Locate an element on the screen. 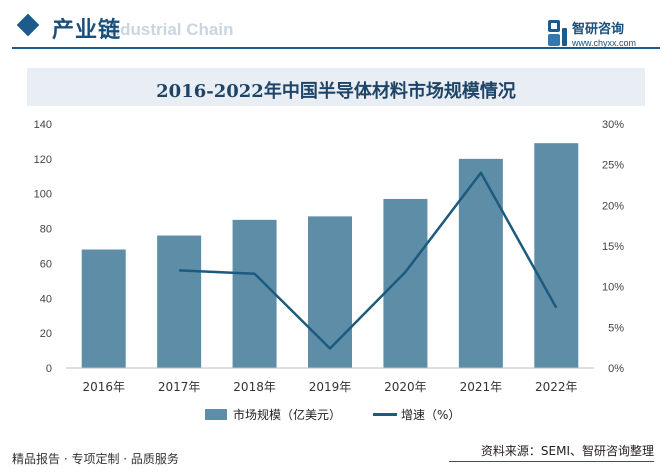 The width and height of the screenshot is (672, 476). left-axis-tick-label: 40 is located at coordinates (46, 299).